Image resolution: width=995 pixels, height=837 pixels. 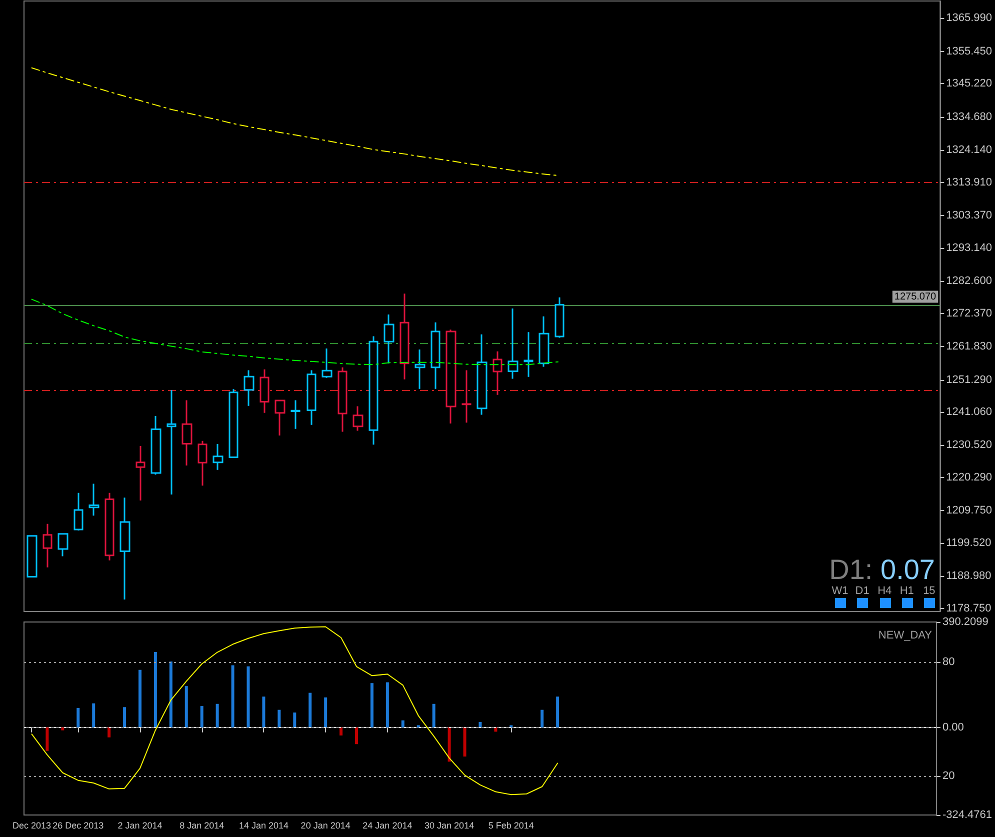 What do you see at coordinates (840, 591) in the screenshot?
I see `annotation: W1` at bounding box center [840, 591].